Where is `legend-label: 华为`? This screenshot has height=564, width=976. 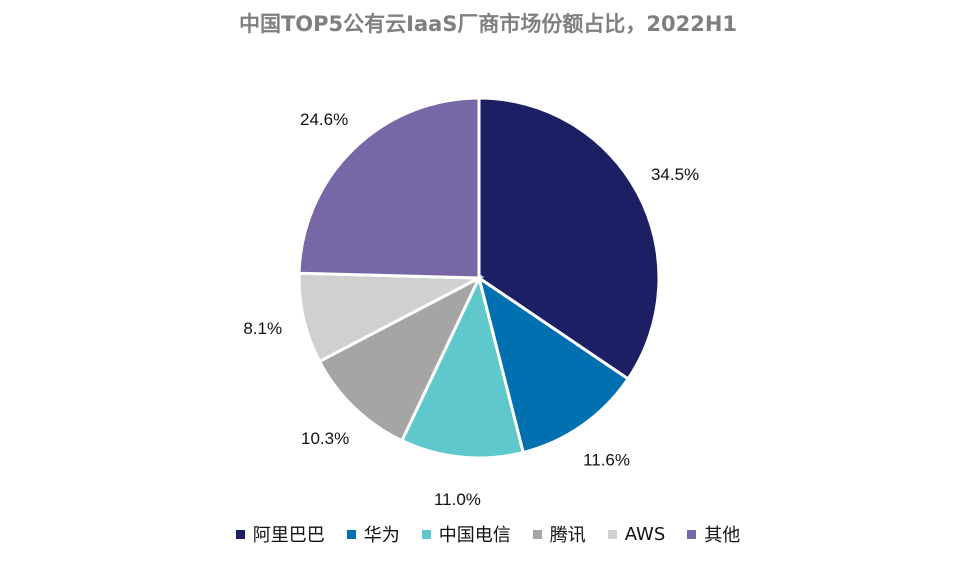 legend-label: 华为 is located at coordinates (381, 535).